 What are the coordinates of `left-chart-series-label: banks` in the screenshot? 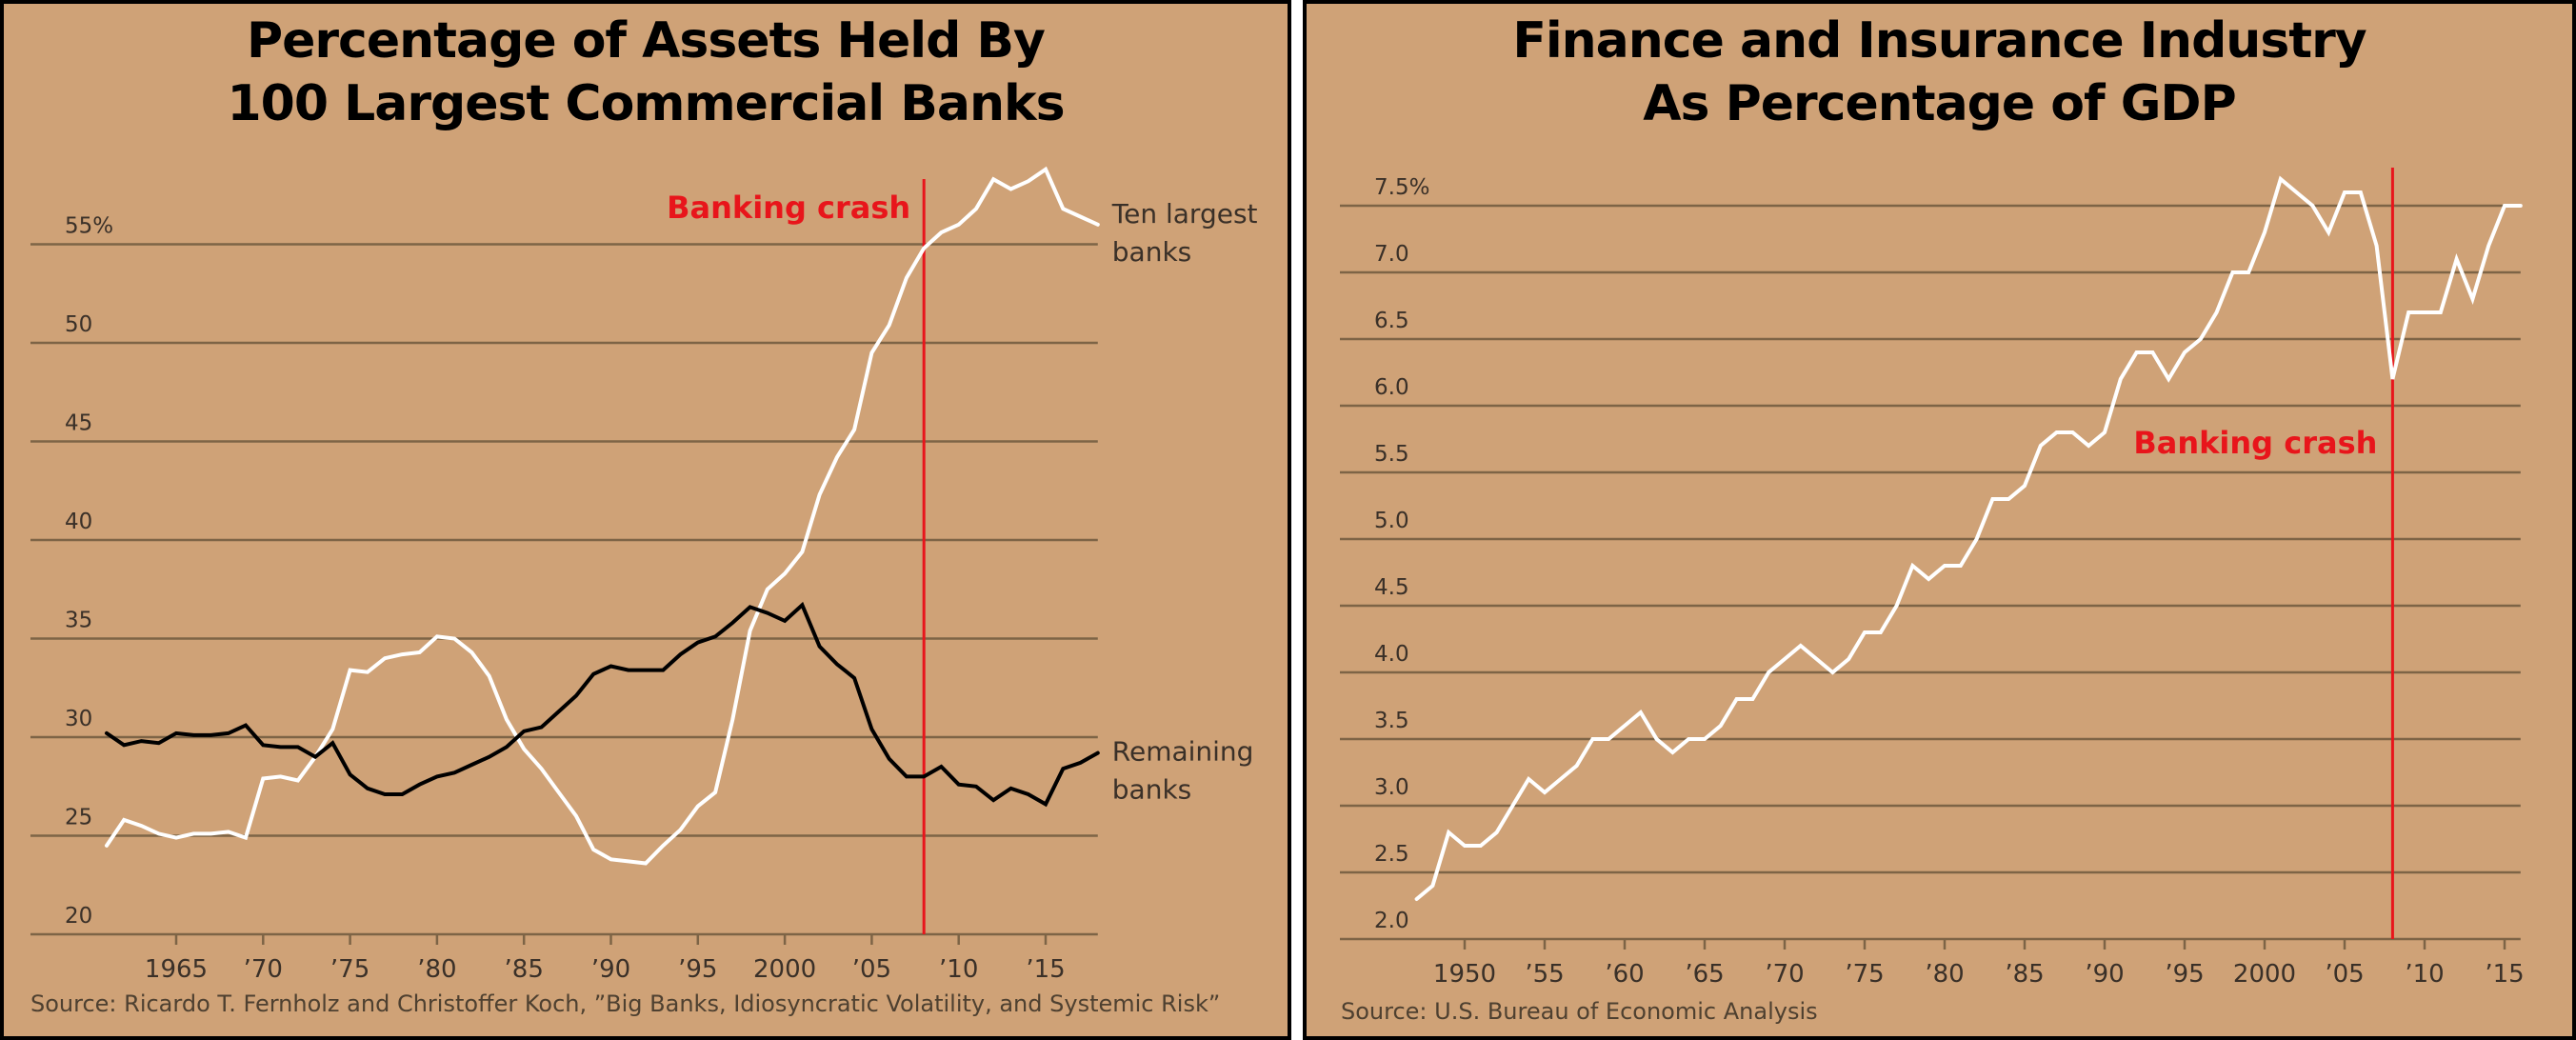 It's located at (1151, 252).